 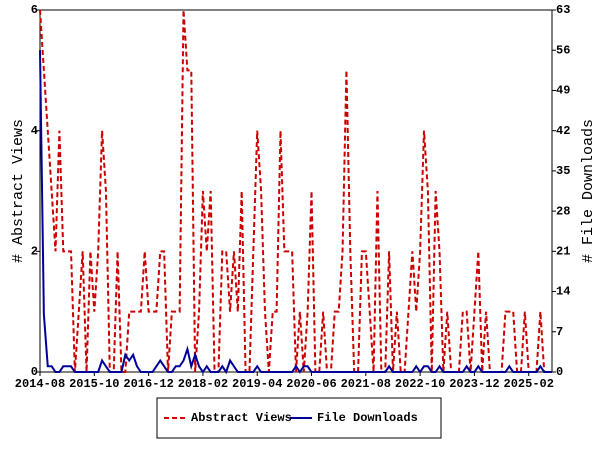 What do you see at coordinates (366, 384) in the screenshot?
I see `x-tick-label: 2021-08` at bounding box center [366, 384].